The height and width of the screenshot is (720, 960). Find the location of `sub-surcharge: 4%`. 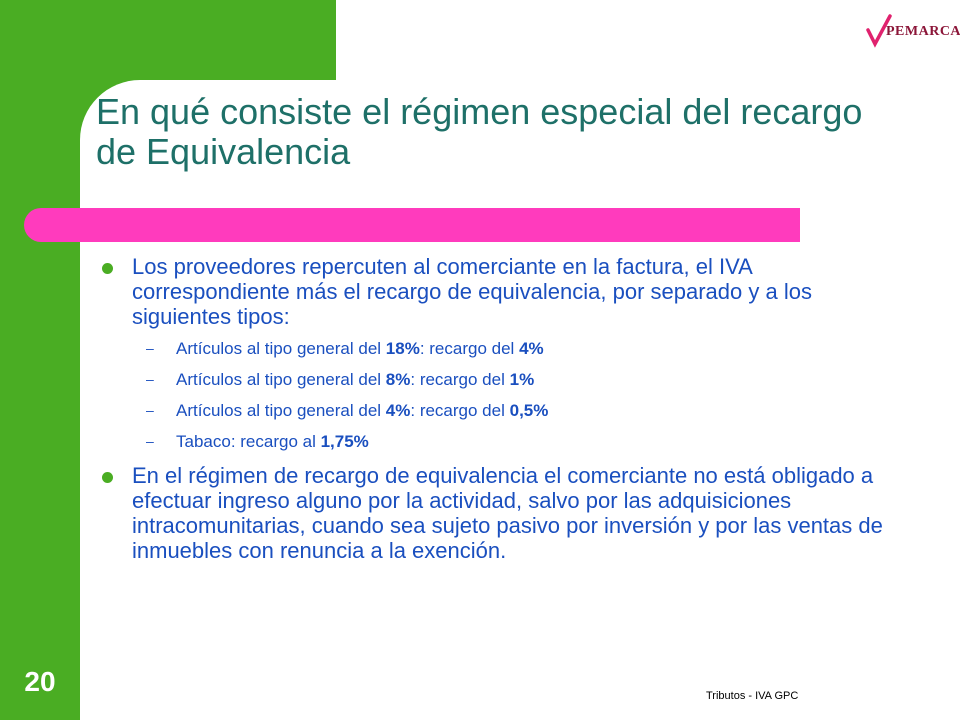

sub-surcharge: 4% is located at coordinates (531, 348).